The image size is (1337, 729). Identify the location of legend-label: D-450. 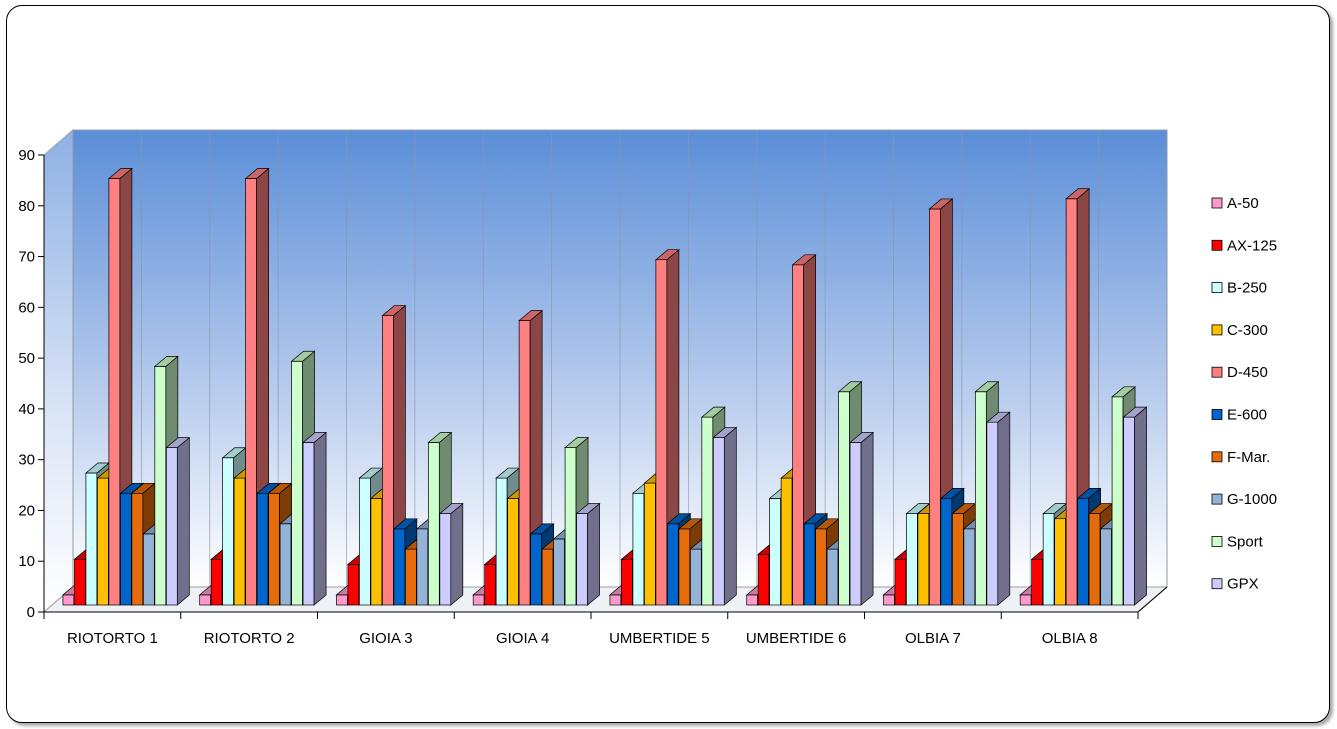
(1247, 372).